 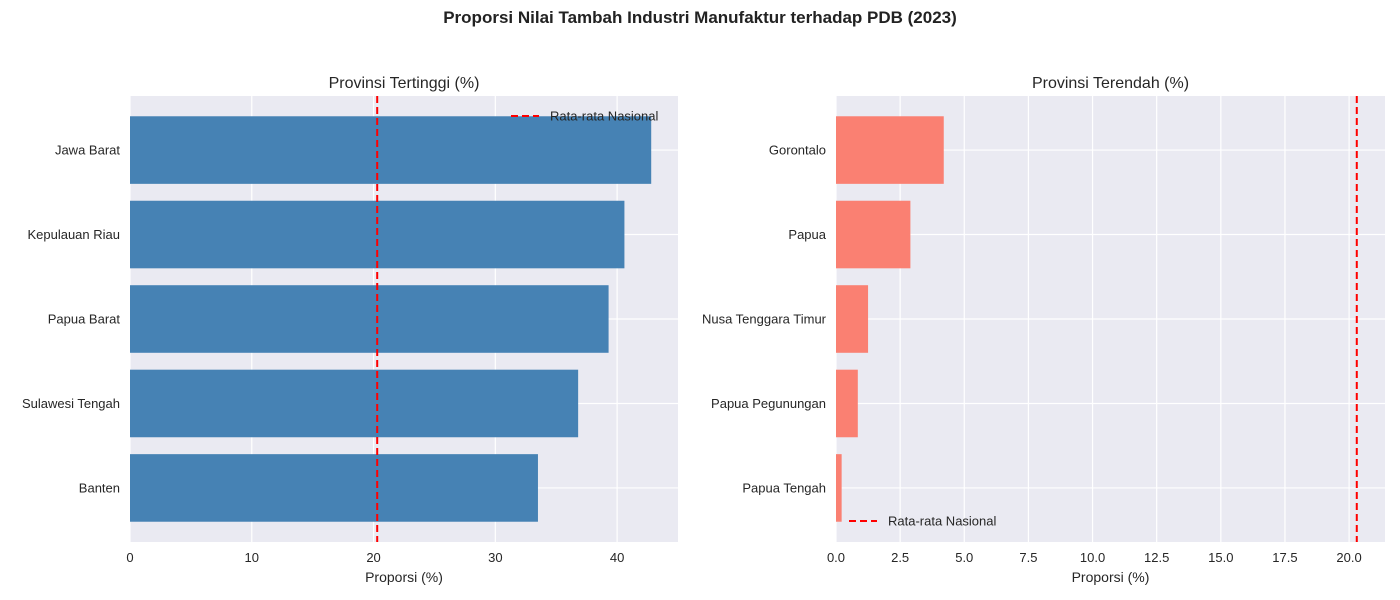 I want to click on left-category-label-1: Kepulauan Riau, so click(x=73, y=234).